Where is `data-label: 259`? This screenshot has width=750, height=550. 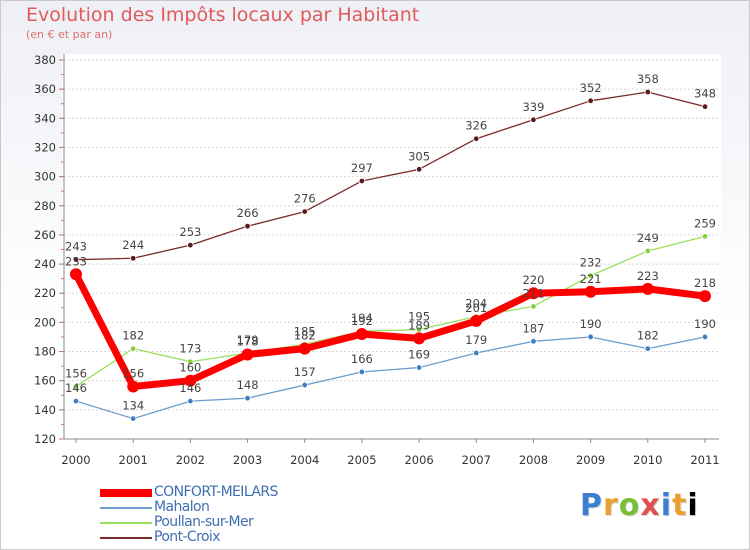 data-label: 259 is located at coordinates (705, 223).